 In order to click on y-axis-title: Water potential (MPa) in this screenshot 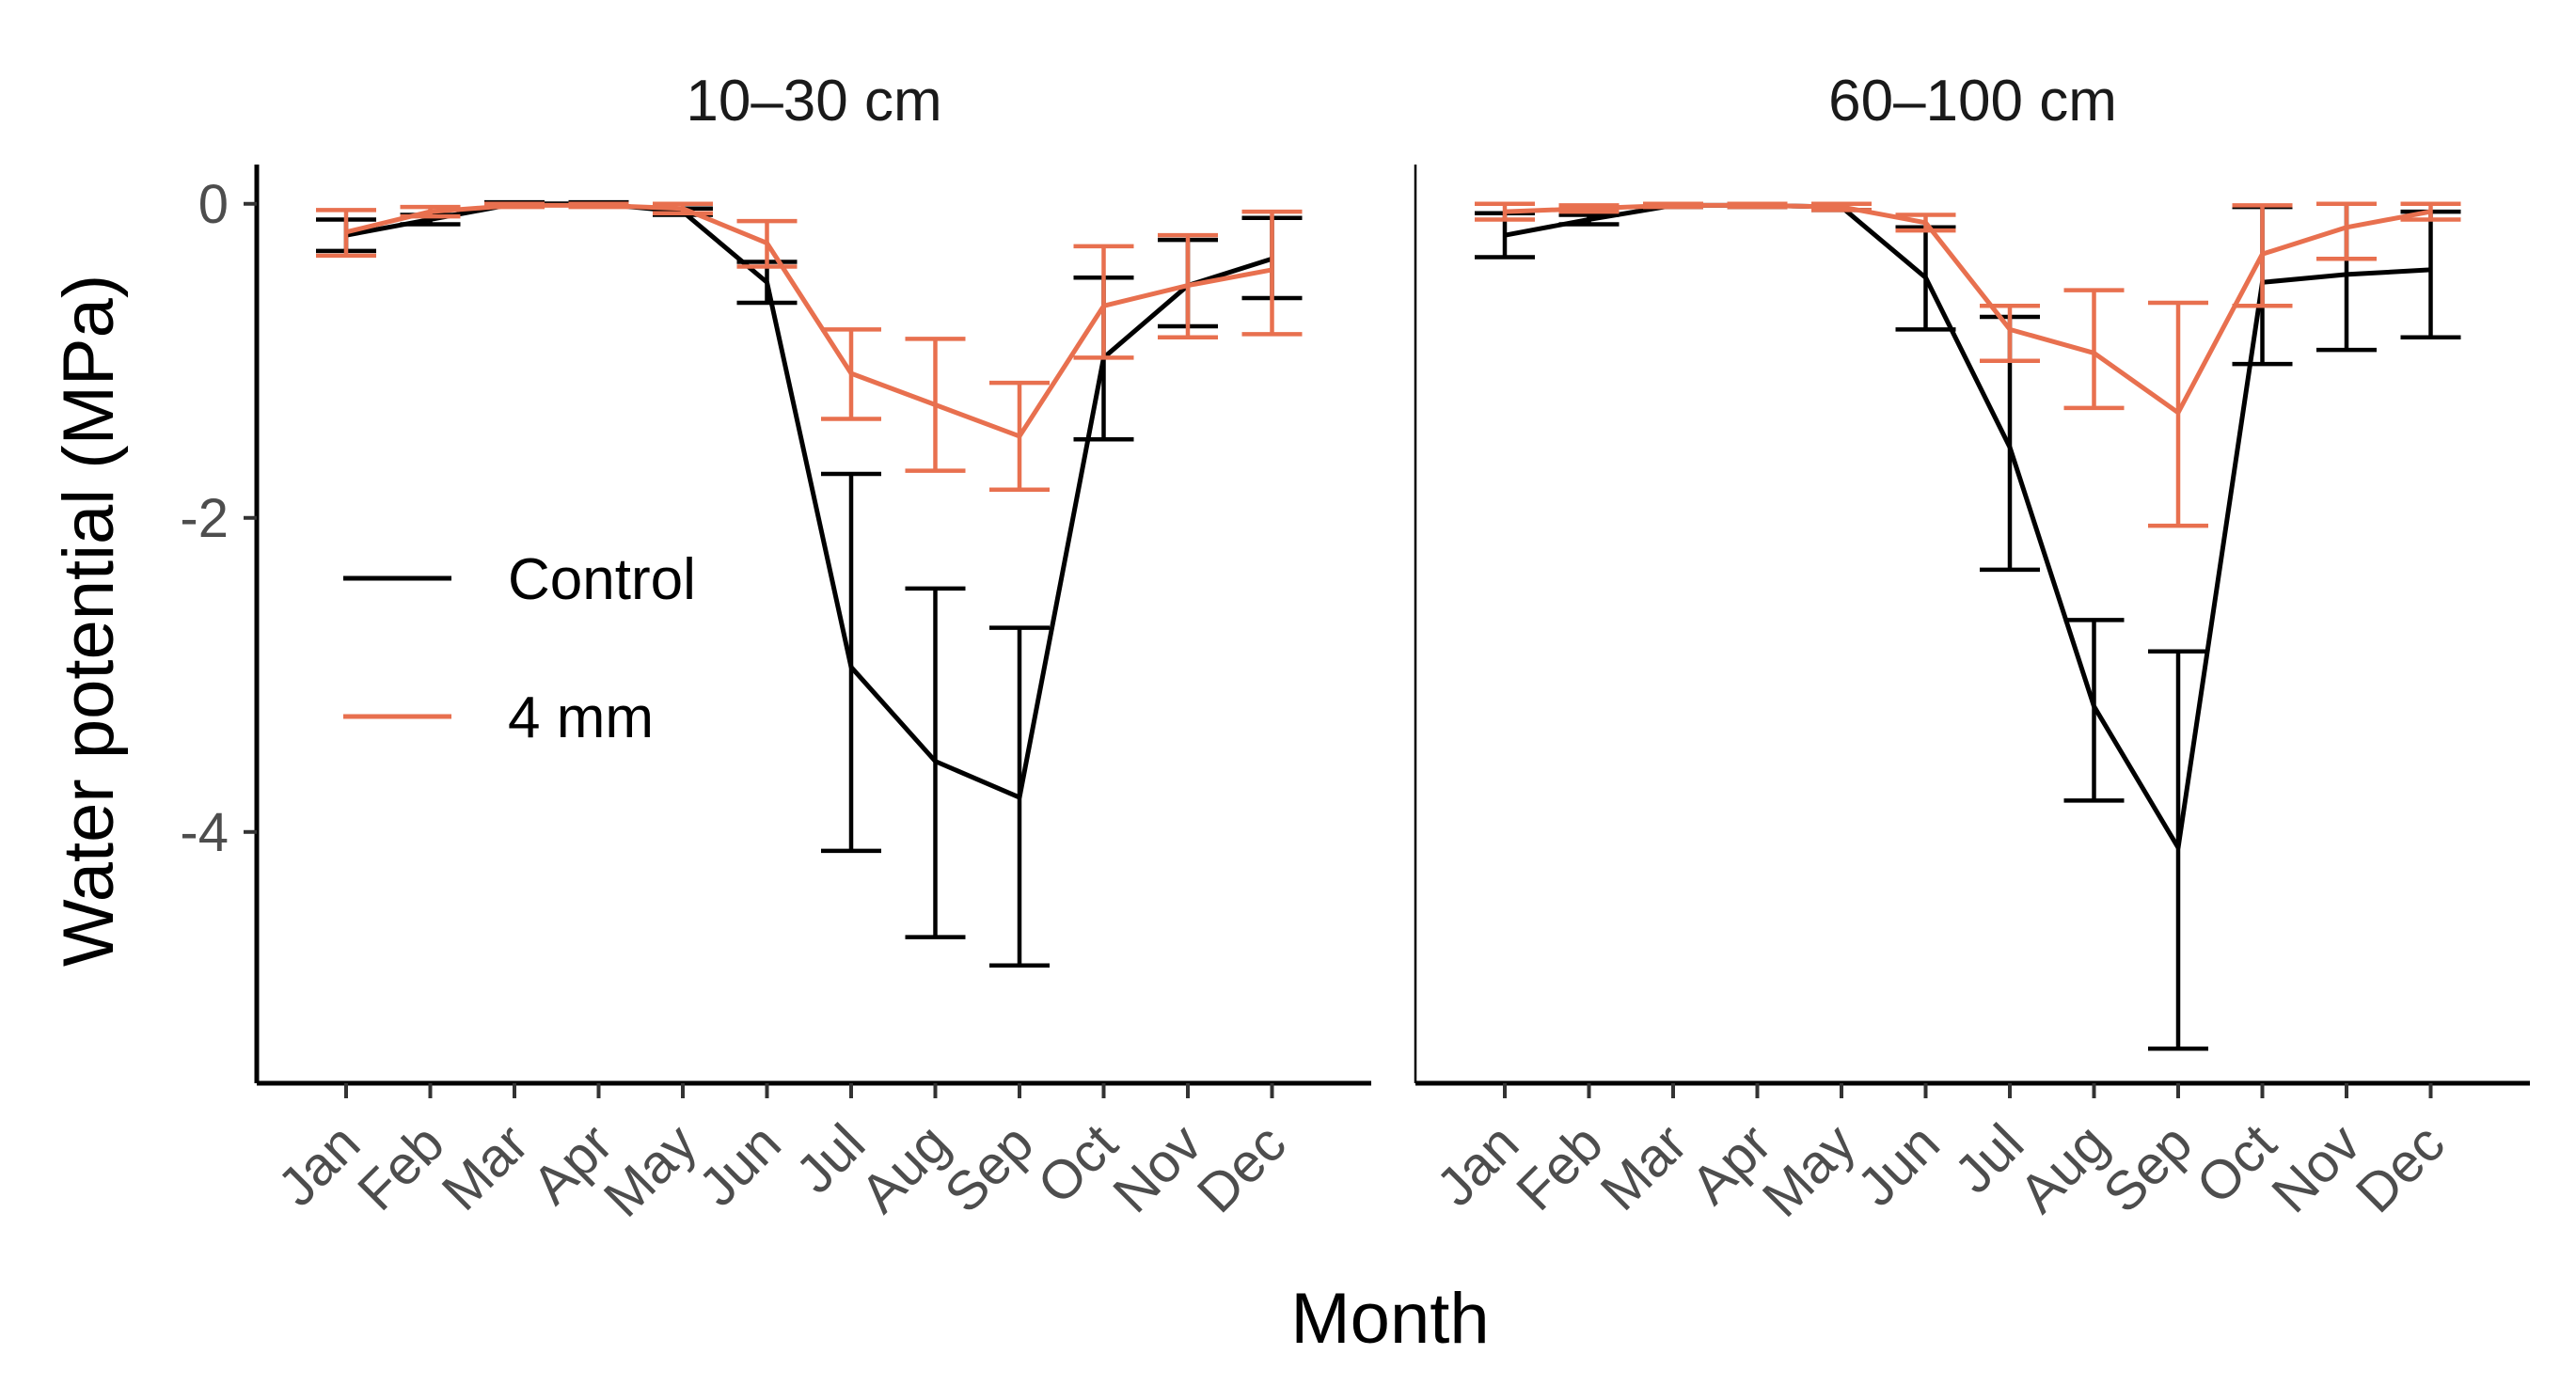, I will do `click(89, 621)`.